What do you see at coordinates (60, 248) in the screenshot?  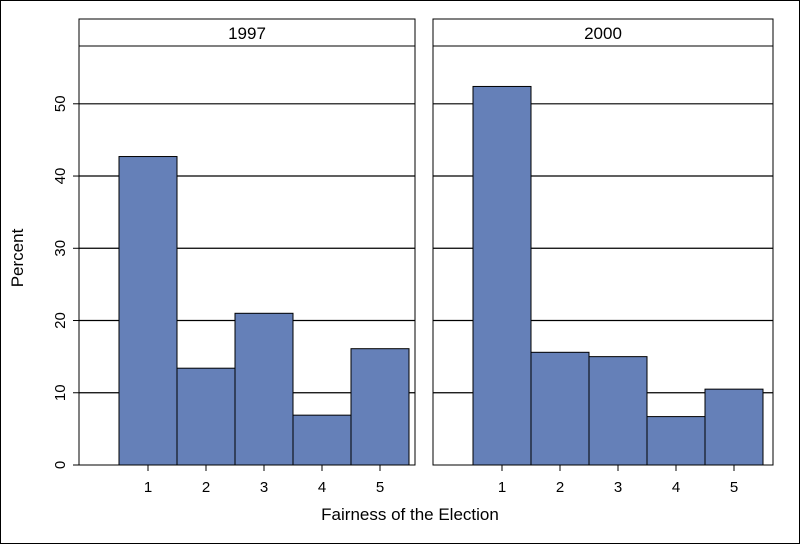 I see `y-tick-label: 30` at bounding box center [60, 248].